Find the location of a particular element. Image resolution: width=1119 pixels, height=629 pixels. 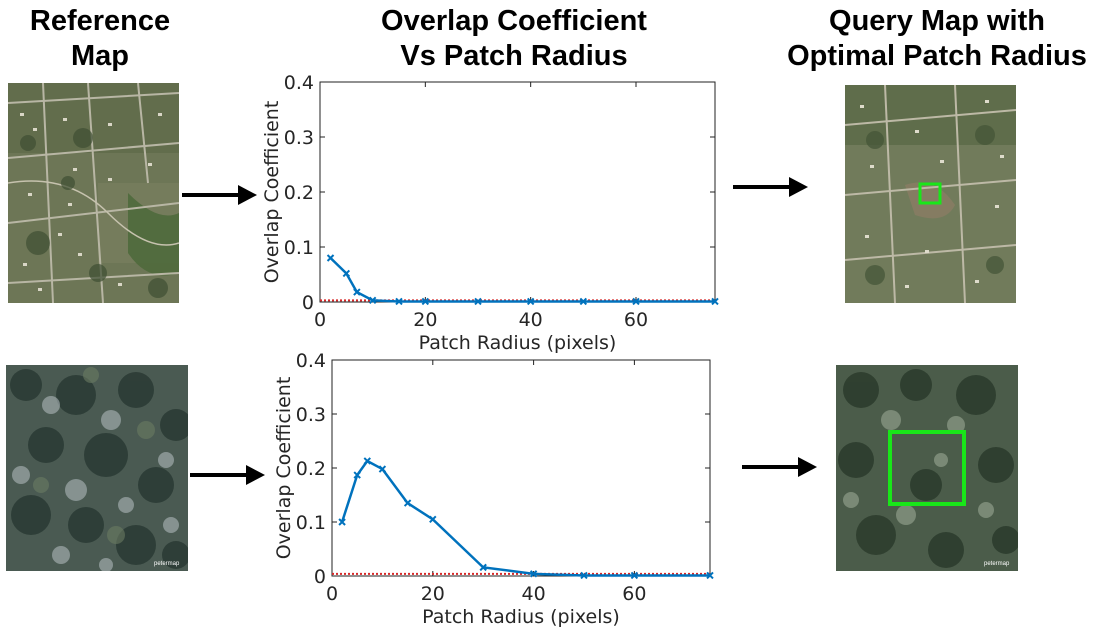

top-query-map is located at coordinates (930, 194).